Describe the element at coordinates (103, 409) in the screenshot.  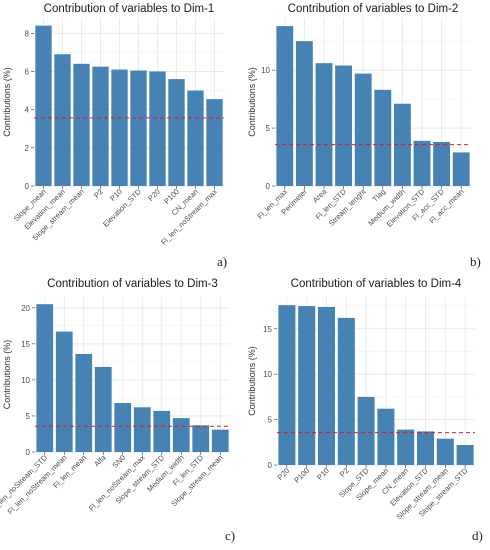
I see `bar-Alfa` at that location.